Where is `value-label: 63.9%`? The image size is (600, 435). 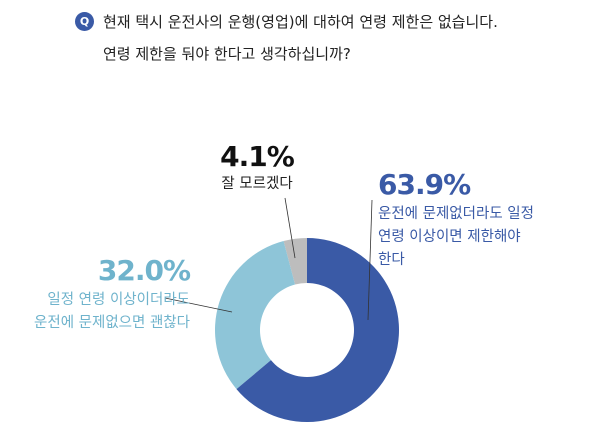 value-label: 63.9% is located at coordinates (424, 184).